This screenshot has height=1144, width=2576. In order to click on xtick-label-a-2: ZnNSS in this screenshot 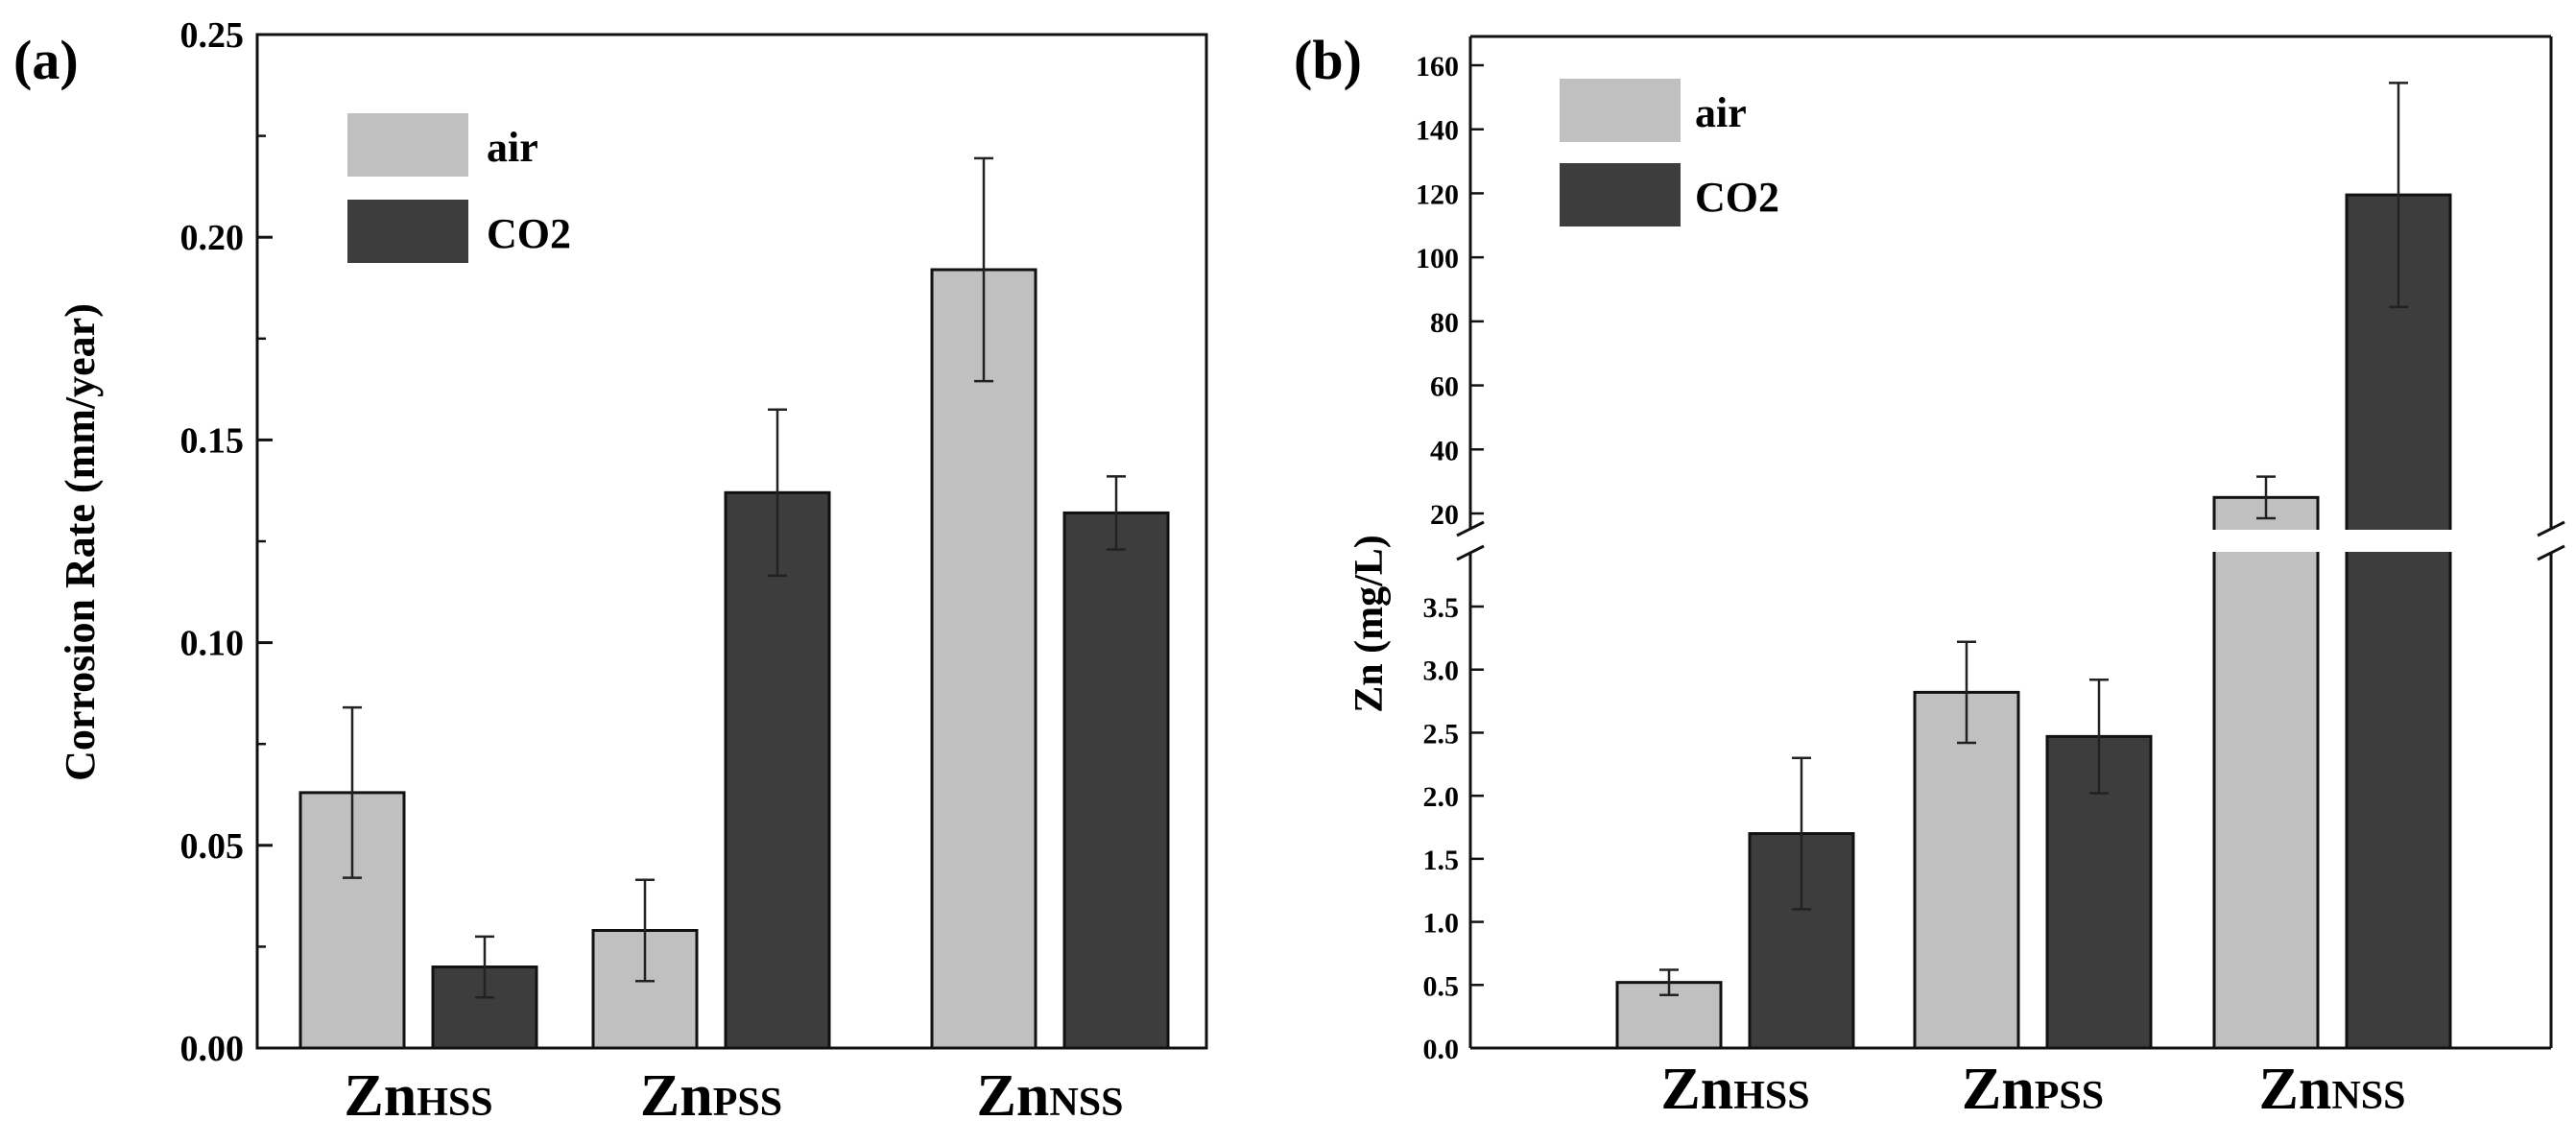, I will do `click(1050, 1096)`.